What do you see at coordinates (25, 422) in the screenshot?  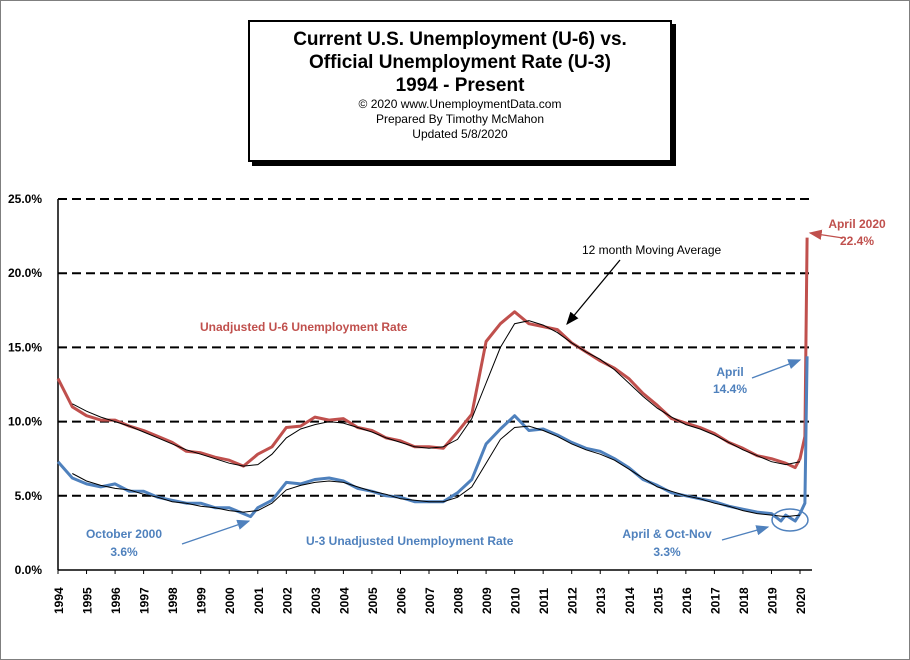 I see `y-tick-label: 10.0%` at bounding box center [25, 422].